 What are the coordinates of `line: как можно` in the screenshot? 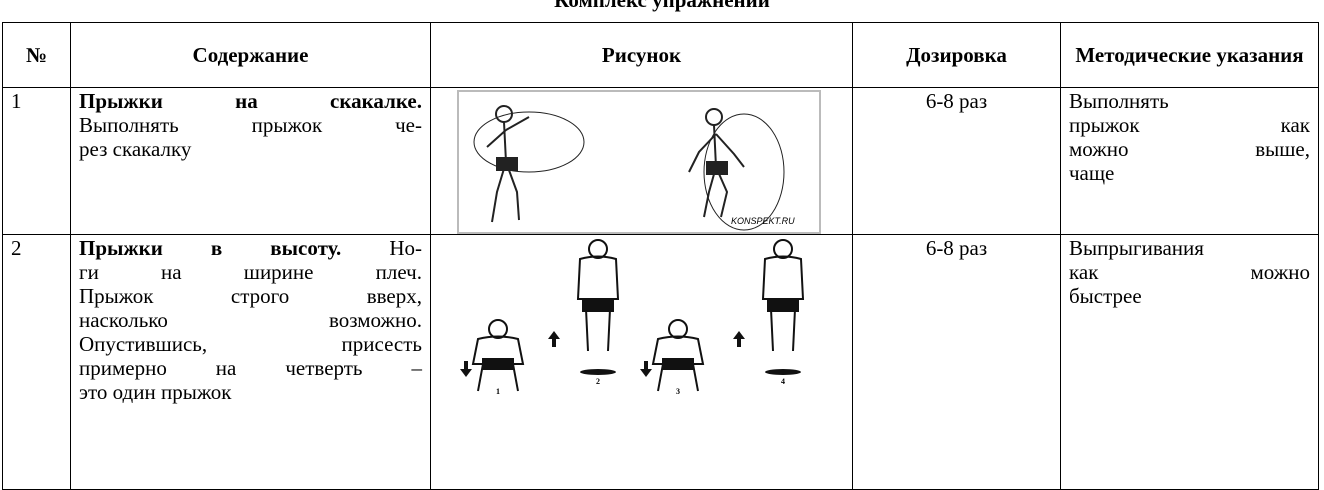 It's located at (1189, 272).